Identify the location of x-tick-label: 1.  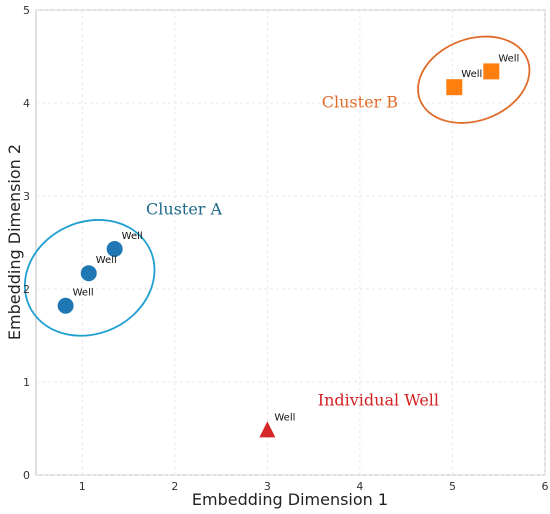
(82, 486).